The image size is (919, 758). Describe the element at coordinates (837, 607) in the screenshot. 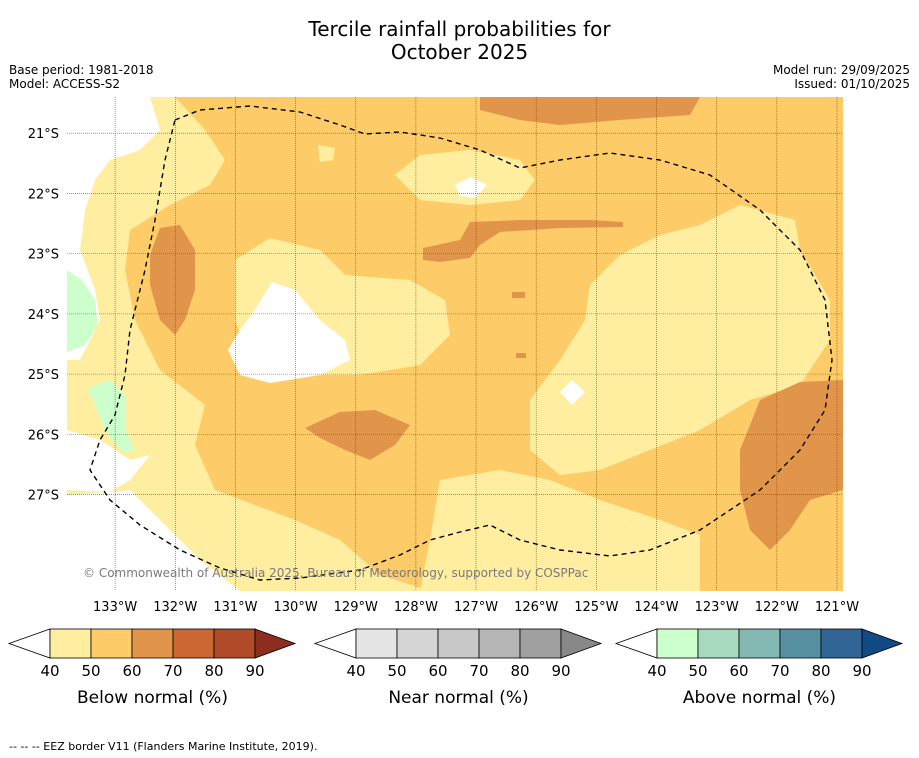

I see `lon-tick-label-12: 121°W` at that location.